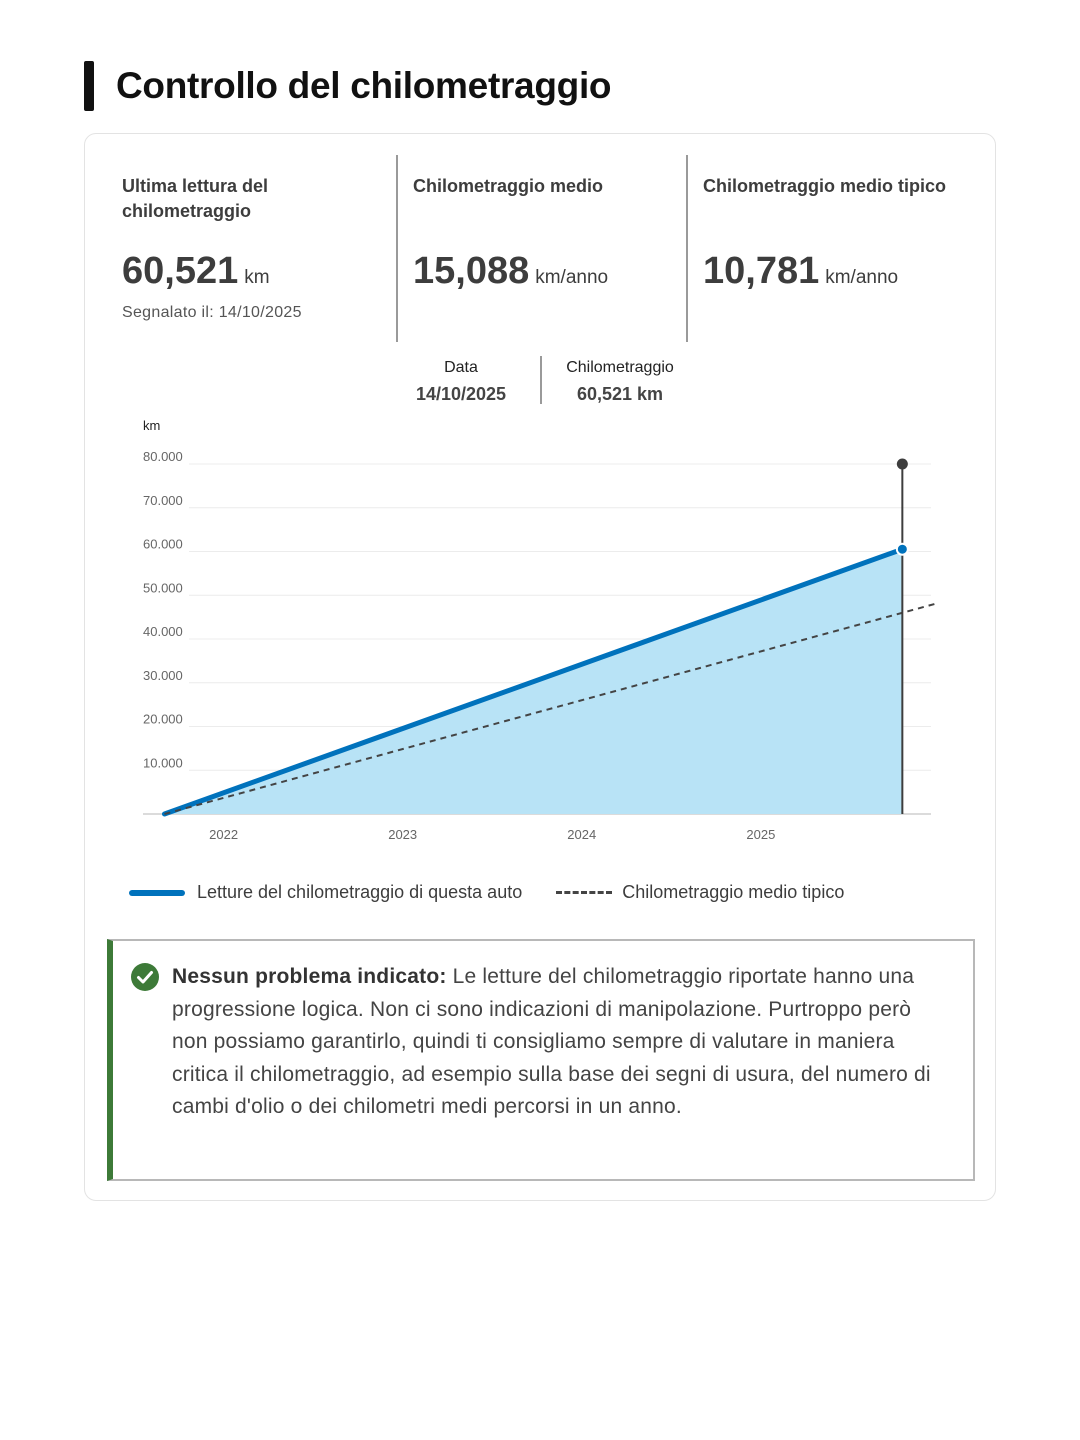  What do you see at coordinates (461, 367) in the screenshot?
I see `tooltip-date-label: Data` at bounding box center [461, 367].